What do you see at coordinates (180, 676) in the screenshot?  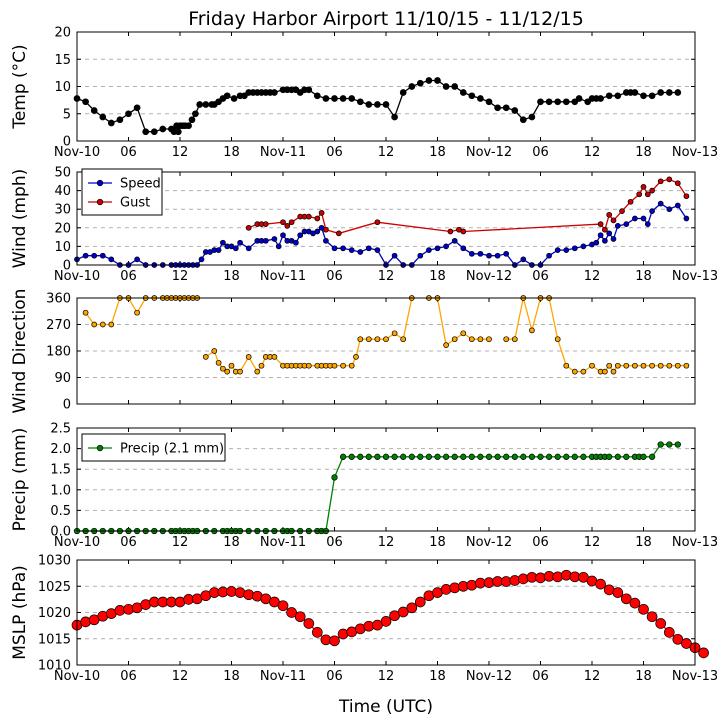 I see `mslp-x-tick-label: 12` at bounding box center [180, 676].